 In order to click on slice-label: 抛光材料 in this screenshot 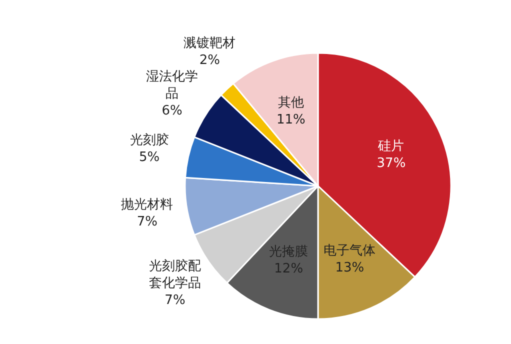, I will do `click(147, 204)`.